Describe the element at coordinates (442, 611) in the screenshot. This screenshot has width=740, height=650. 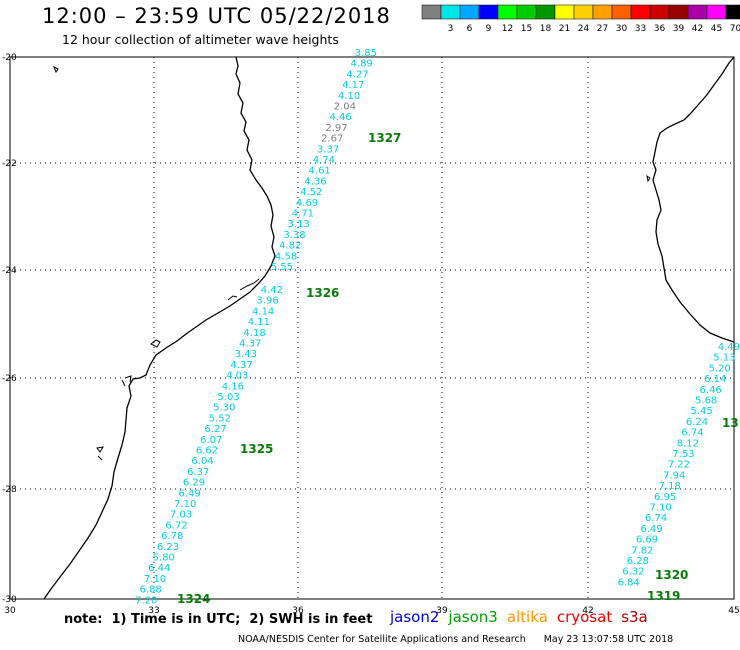
I see `x-tick-label: 39` at that location.